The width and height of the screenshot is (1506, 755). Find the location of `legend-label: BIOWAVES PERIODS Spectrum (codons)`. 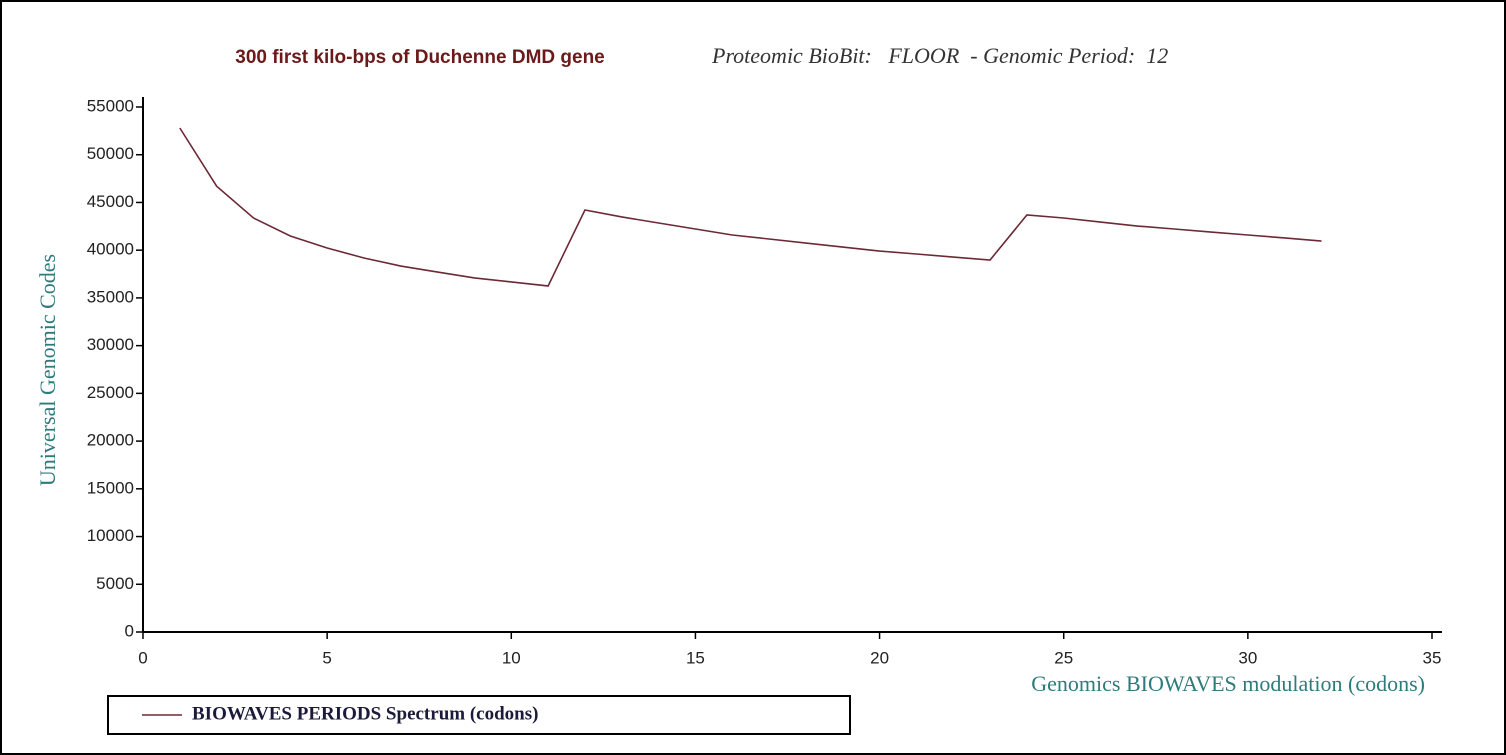

legend-label: BIOWAVES PERIODS Spectrum (codons) is located at coordinates (365, 713).